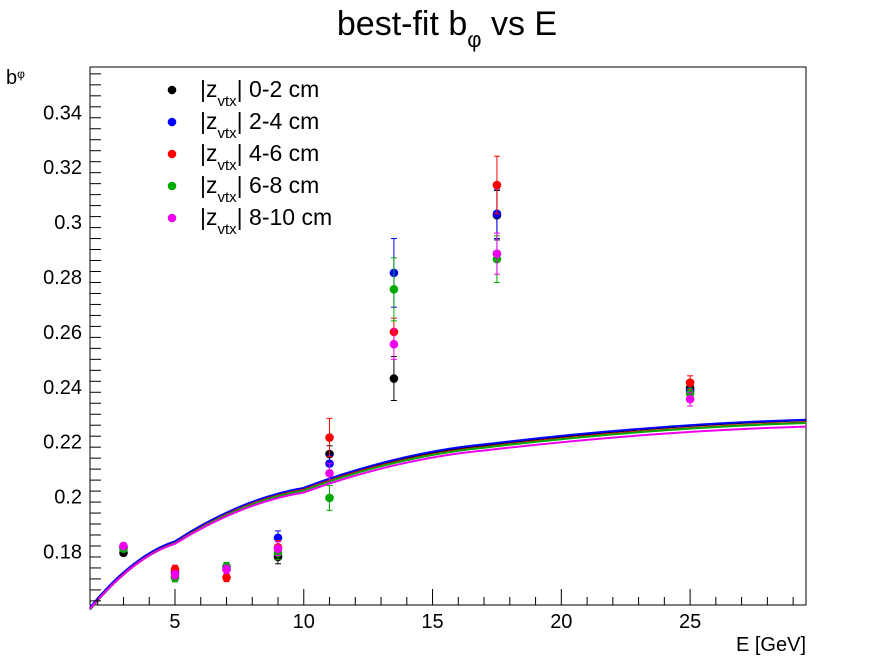  What do you see at coordinates (68, 498) in the screenshot?
I see `y-tick-label: 0.2` at bounding box center [68, 498].